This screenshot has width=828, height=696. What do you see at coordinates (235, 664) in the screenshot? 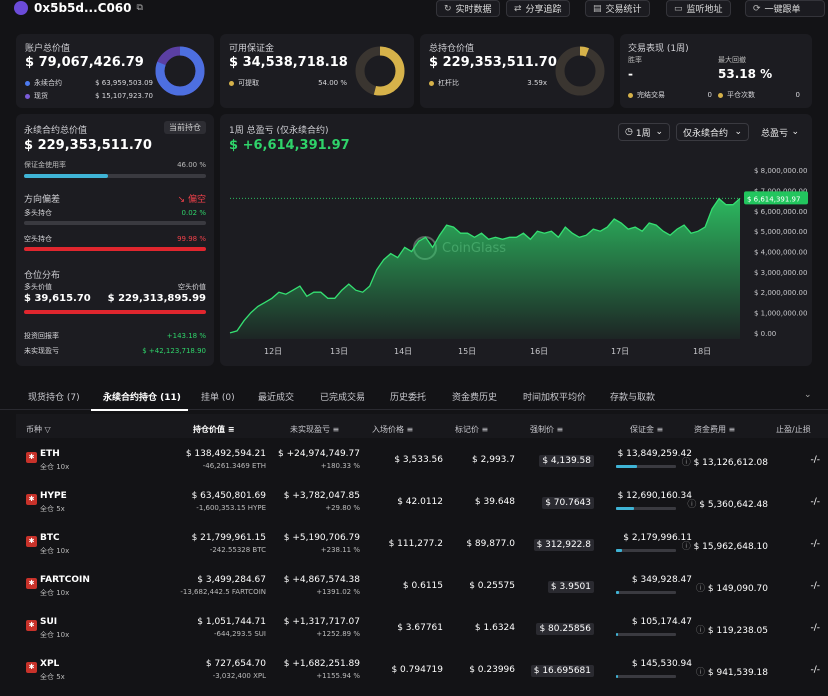
I see `position-value: $ 727,654.70` at bounding box center [235, 664].